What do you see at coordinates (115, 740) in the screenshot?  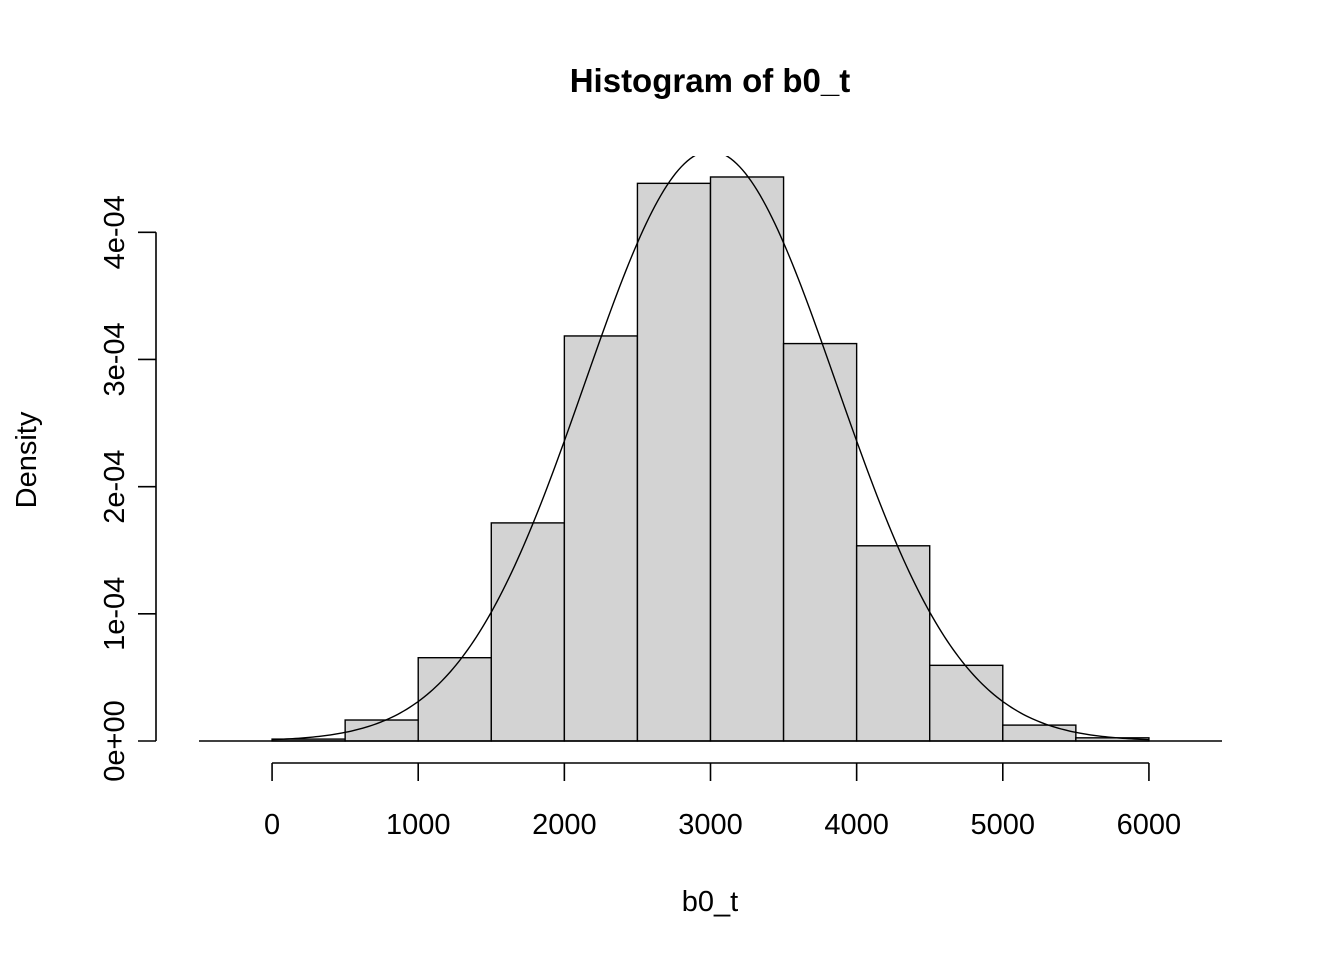 I see `y-tick-label: 0e+00` at bounding box center [115, 740].